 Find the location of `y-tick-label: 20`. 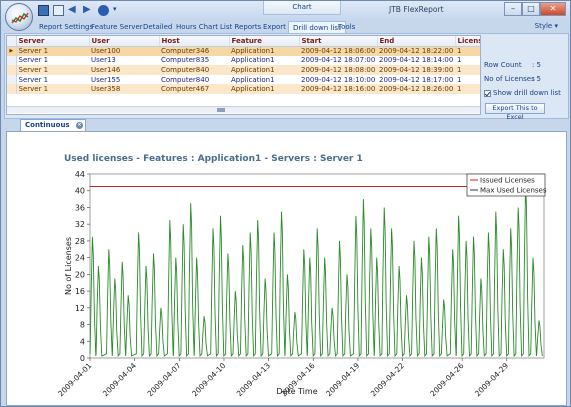

y-tick-label: 20 is located at coordinates (80, 274).